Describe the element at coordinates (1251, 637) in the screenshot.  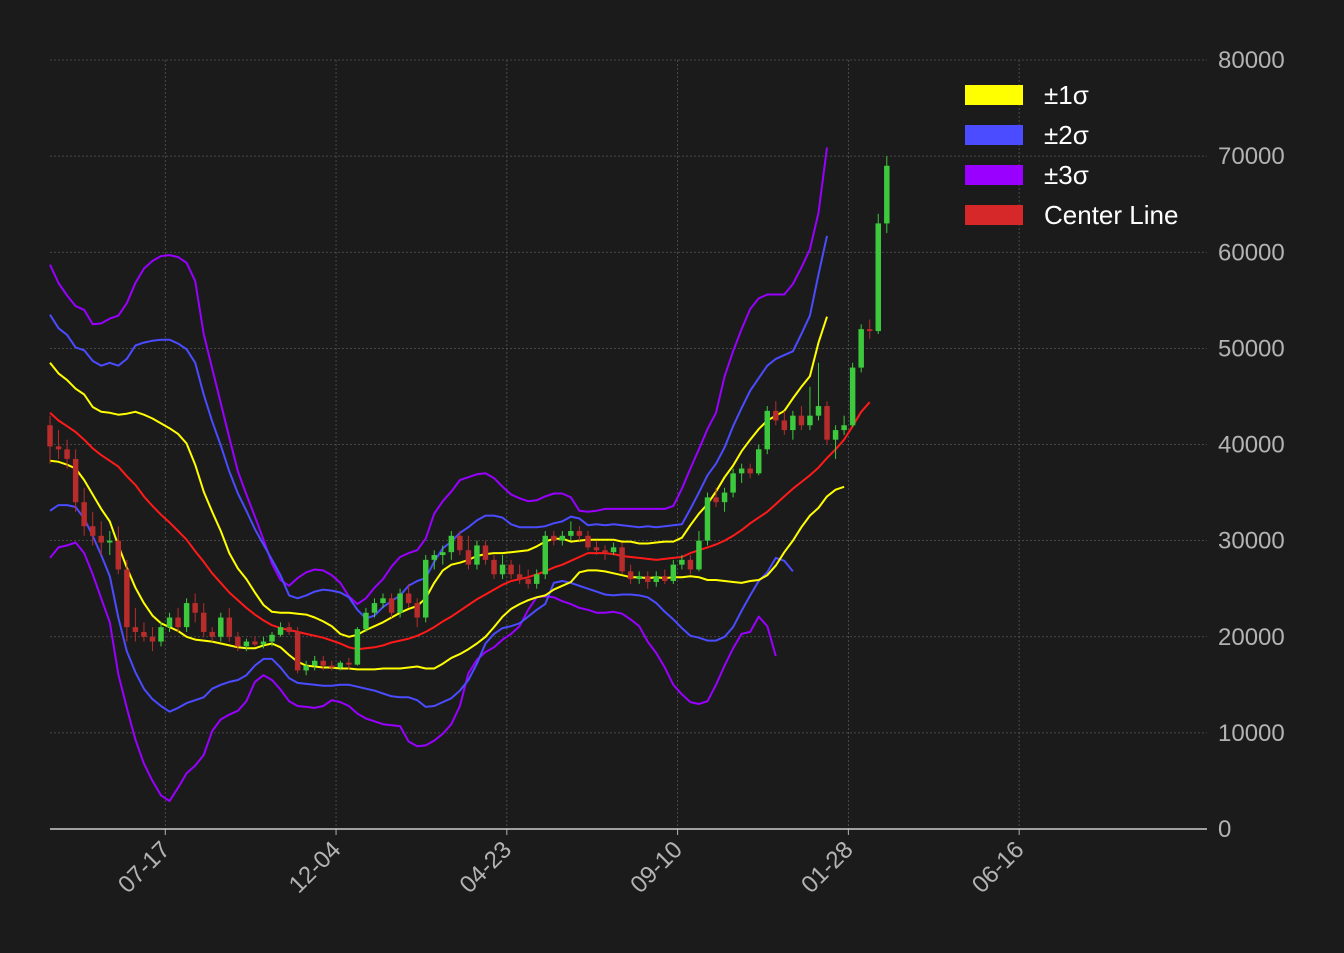
I see `y-tick-label: 20000` at that location.